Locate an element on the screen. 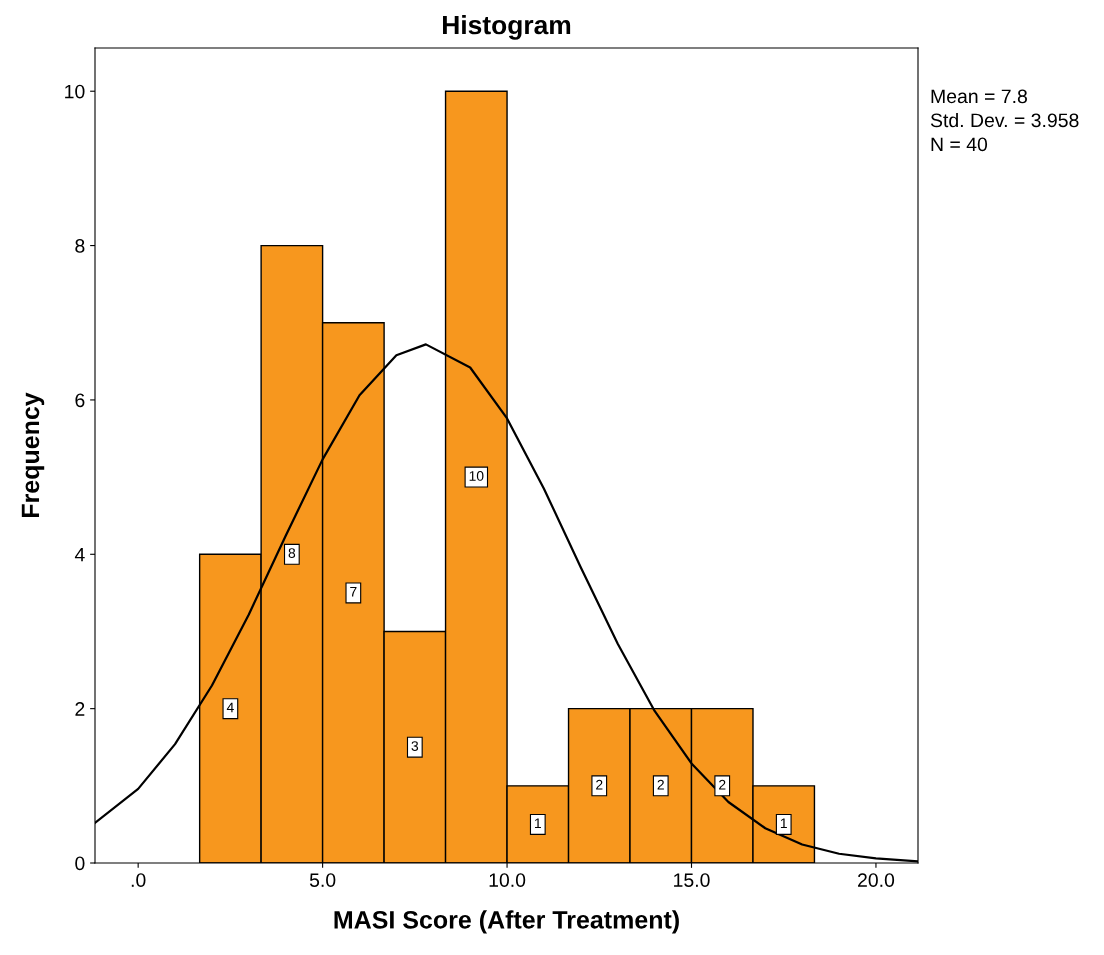  data-label: 7 is located at coordinates (353, 591).